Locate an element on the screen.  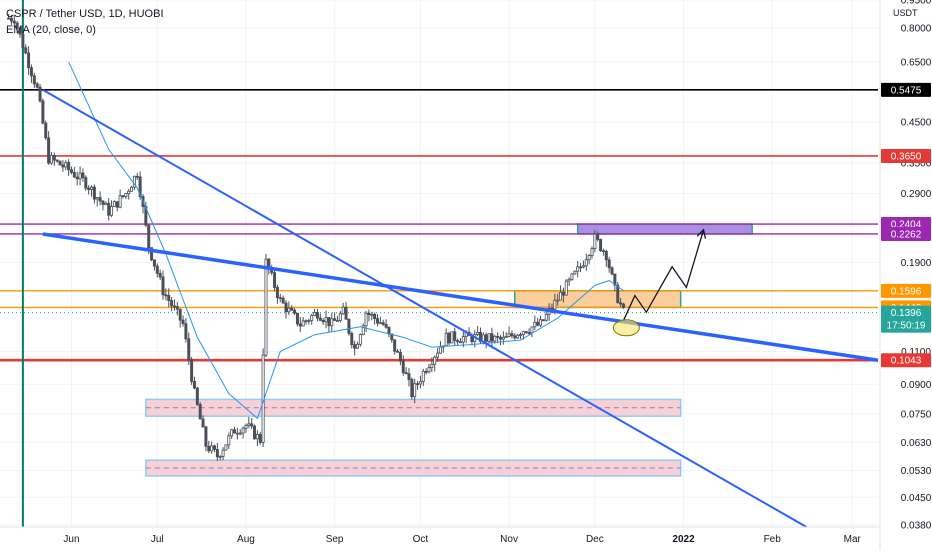
x-tick-label: Jun is located at coordinates (71, 539).